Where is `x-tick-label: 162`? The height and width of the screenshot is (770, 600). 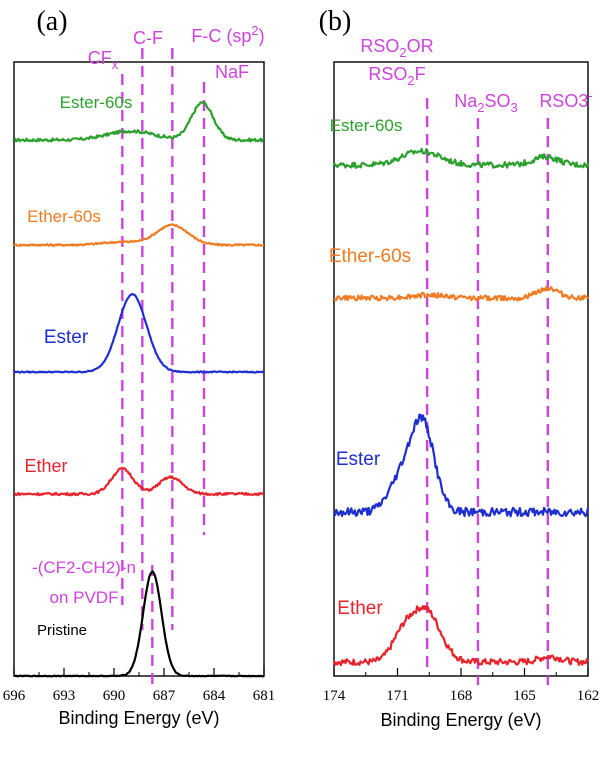 x-tick-label: 162 is located at coordinates (588, 696).